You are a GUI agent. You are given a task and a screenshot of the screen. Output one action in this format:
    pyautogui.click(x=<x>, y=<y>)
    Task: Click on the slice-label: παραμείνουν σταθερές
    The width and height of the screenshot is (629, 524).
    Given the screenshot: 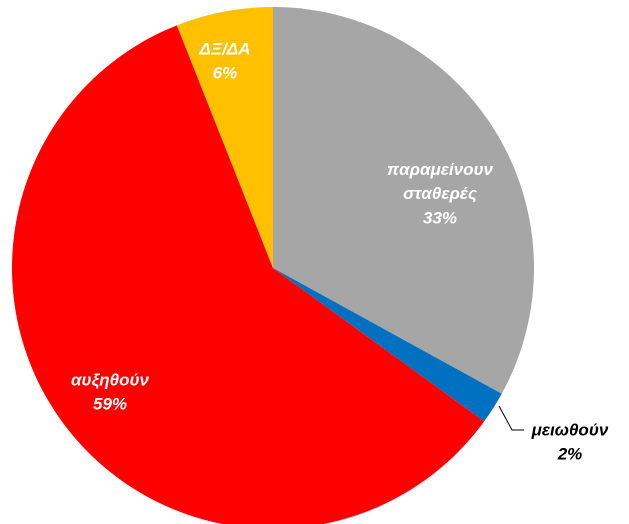 What is the action you would take?
    pyautogui.click(x=440, y=181)
    